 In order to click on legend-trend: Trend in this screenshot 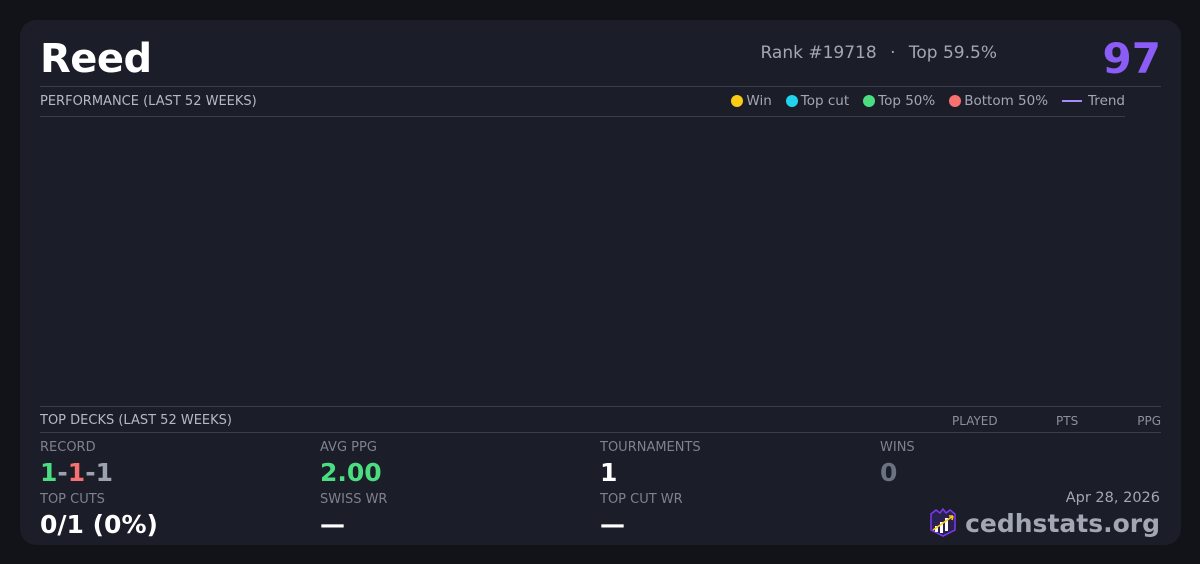, I will do `click(1093, 101)`.